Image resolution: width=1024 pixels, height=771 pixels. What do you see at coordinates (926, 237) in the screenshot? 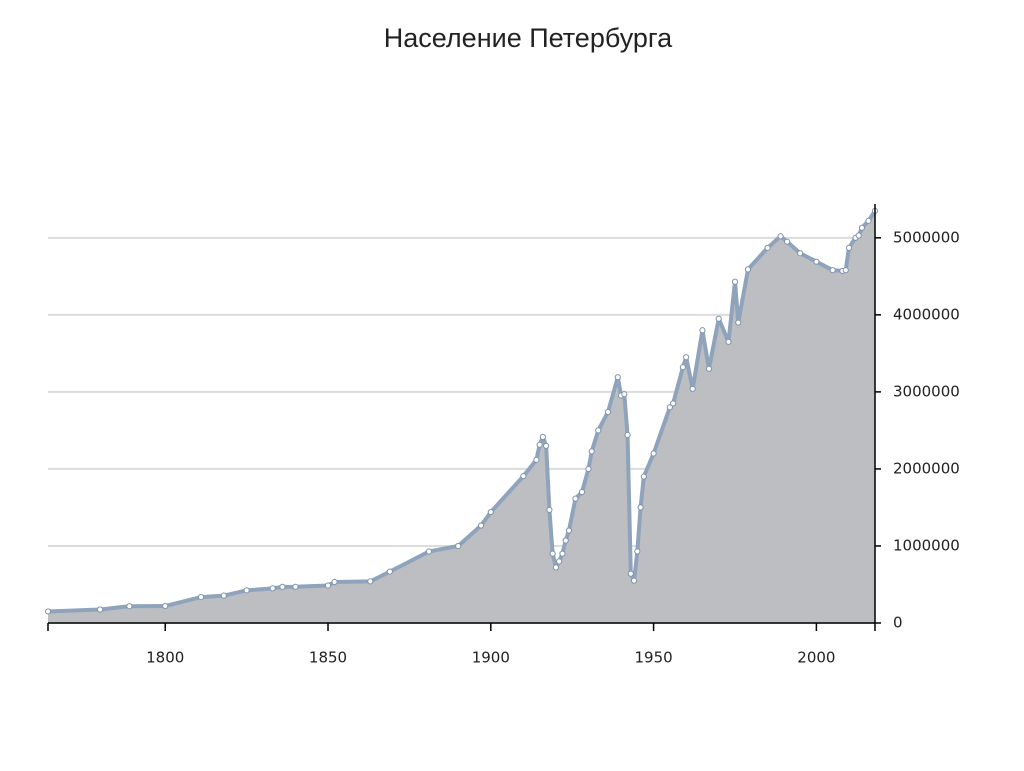
I see `y-tick-label: 5000000` at bounding box center [926, 237].